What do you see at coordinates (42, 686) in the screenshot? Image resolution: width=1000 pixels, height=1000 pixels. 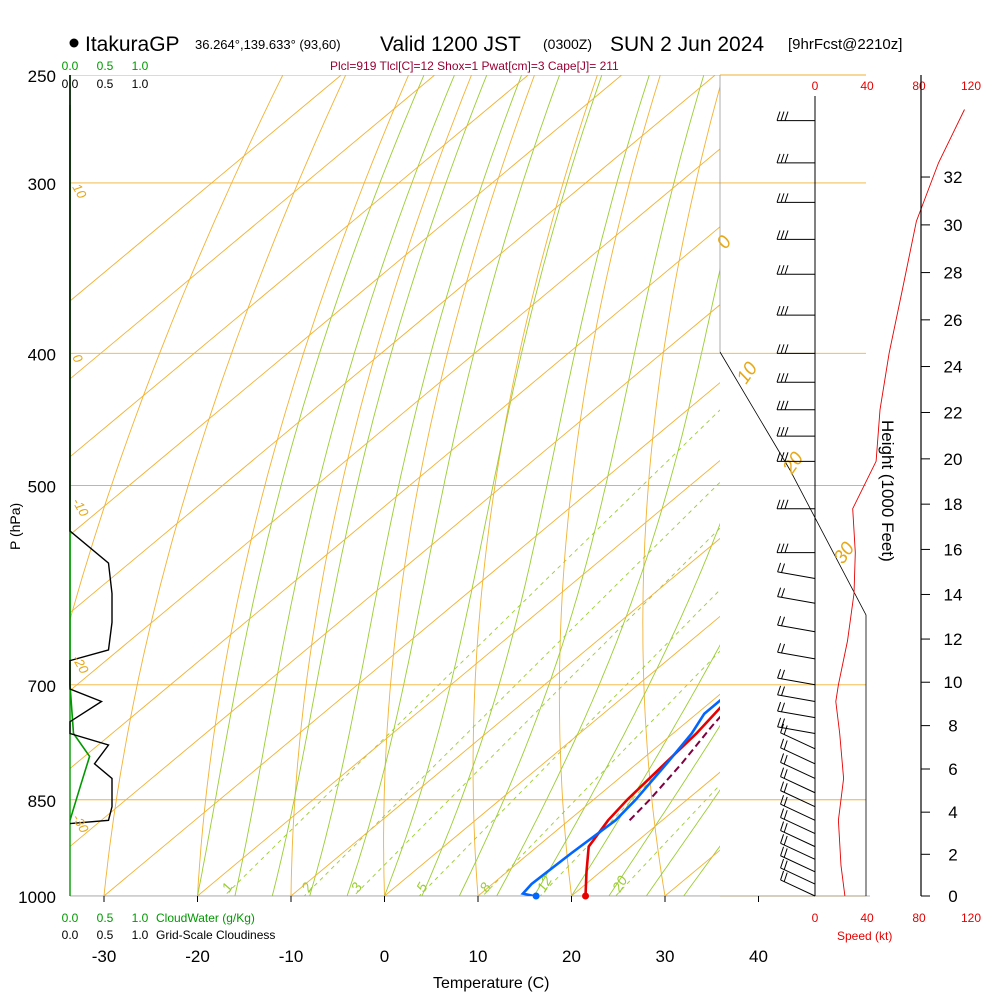 I see `pressure-tick-label: 700` at bounding box center [42, 686].